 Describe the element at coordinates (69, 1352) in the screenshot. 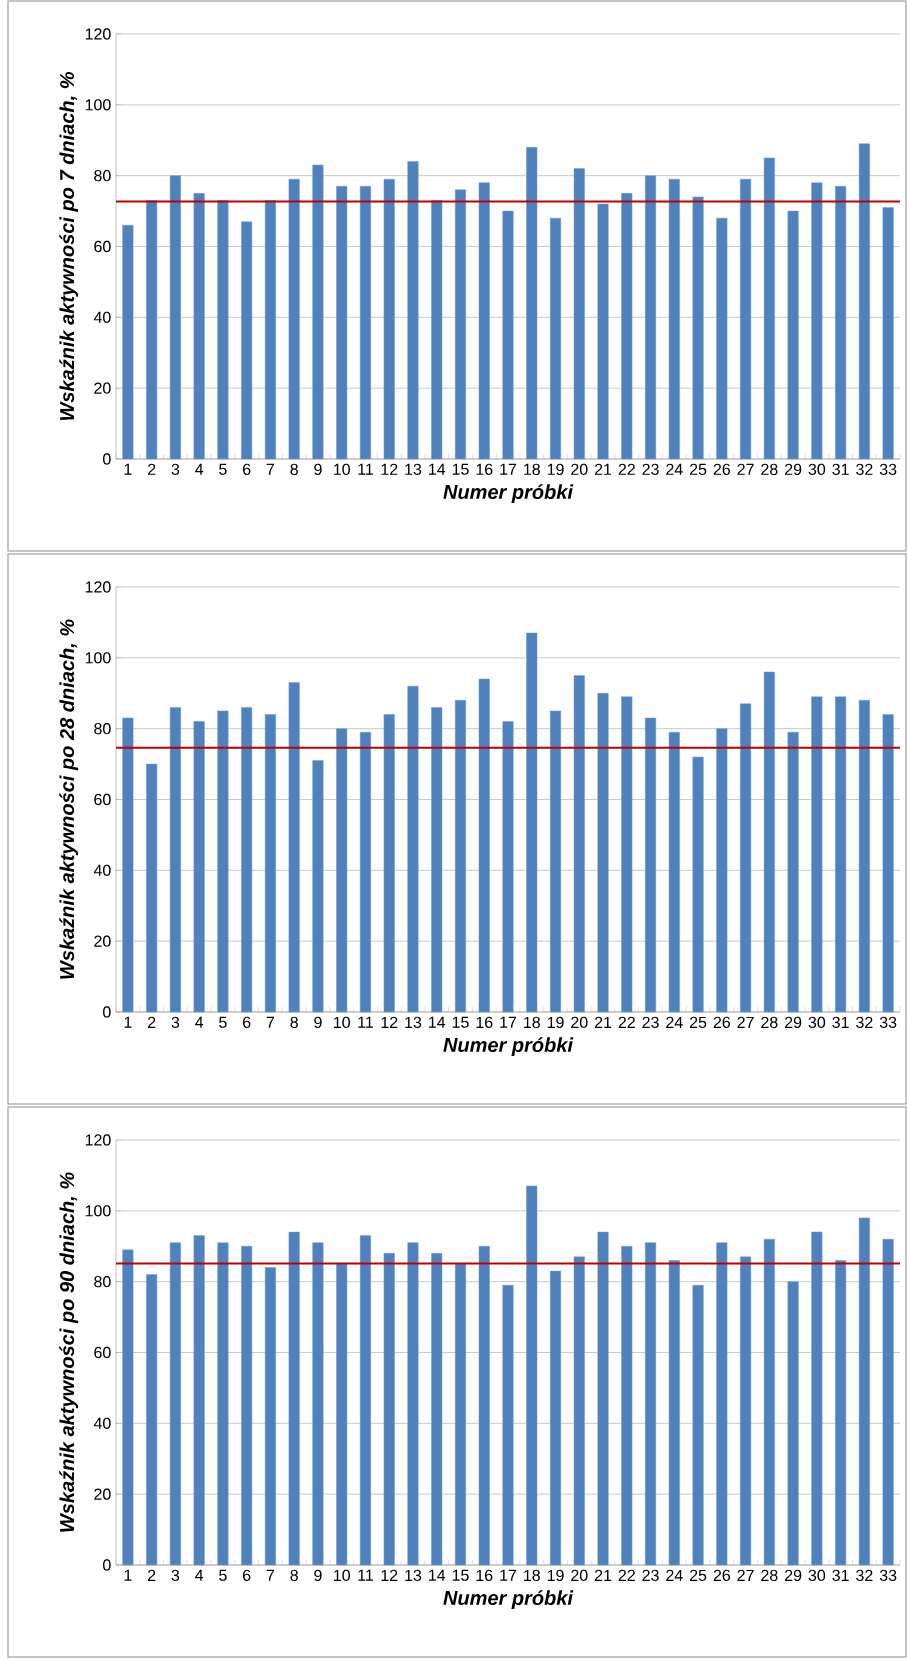

I see `y-axis-title: Wskaźnik aktywności po 90 dniach, %` at that location.